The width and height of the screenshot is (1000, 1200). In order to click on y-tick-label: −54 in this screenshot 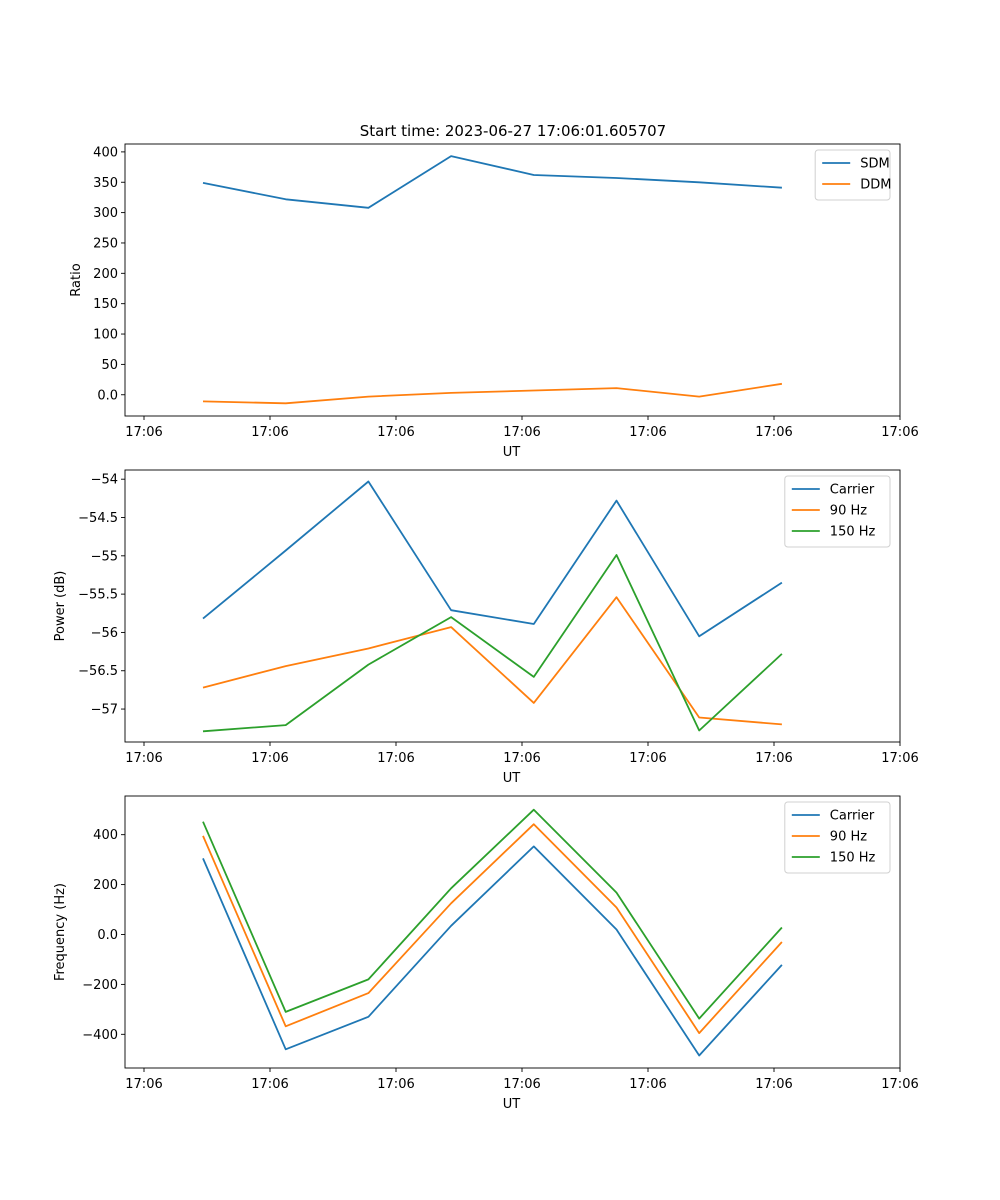, I will do `click(104, 480)`.